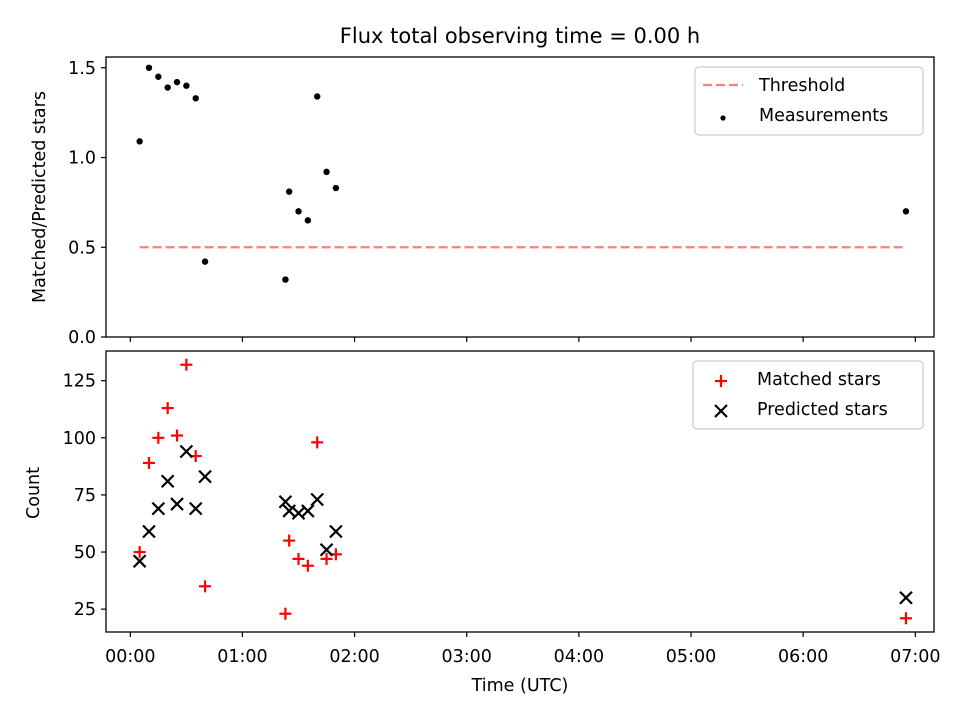 This screenshot has height=720, width=960. I want to click on bottom-legend-box, so click(808, 395).